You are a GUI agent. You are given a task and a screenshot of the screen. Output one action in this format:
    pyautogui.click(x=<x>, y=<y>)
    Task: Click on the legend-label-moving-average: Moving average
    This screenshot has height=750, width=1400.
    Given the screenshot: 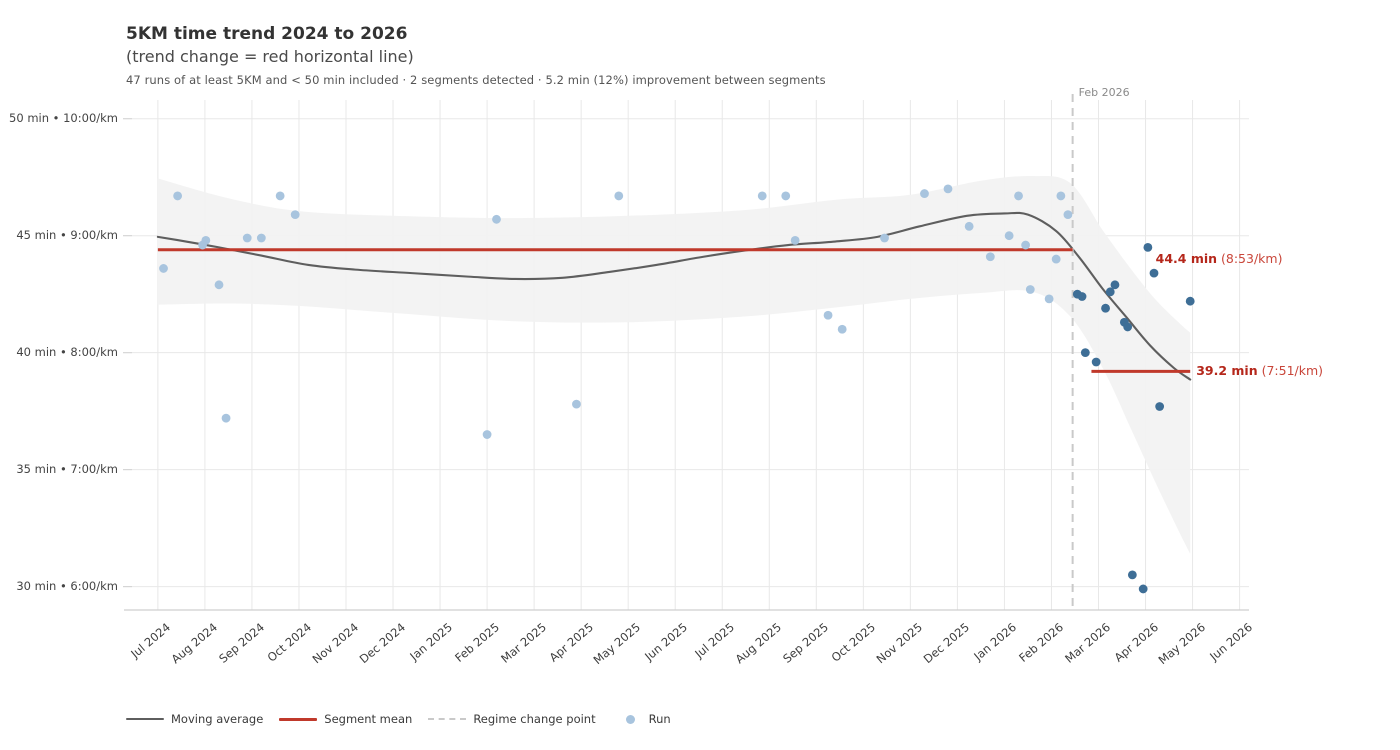 What is the action you would take?
    pyautogui.click(x=217, y=719)
    